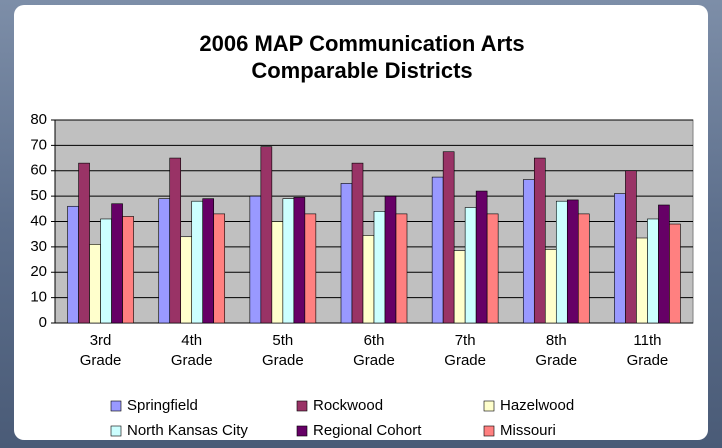  Describe the element at coordinates (361, 43) in the screenshot. I see `chart-title: 2006 MAP Communication Arts` at that location.